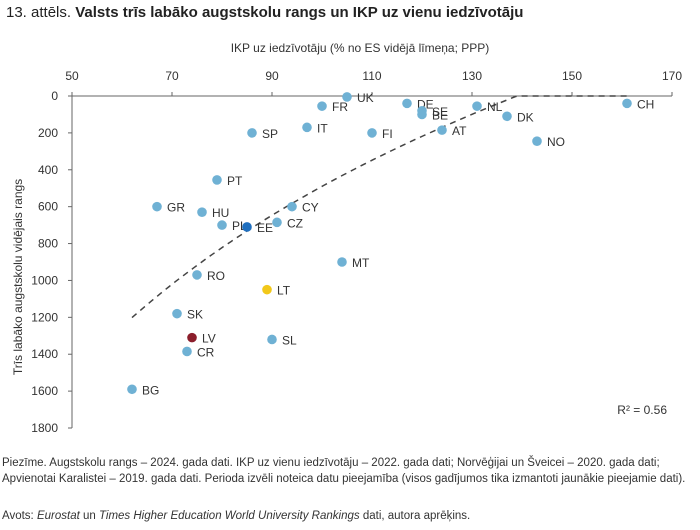 The height and width of the screenshot is (530, 700). What do you see at coordinates (556, 142) in the screenshot?
I see `point-label-no: NO` at bounding box center [556, 142].